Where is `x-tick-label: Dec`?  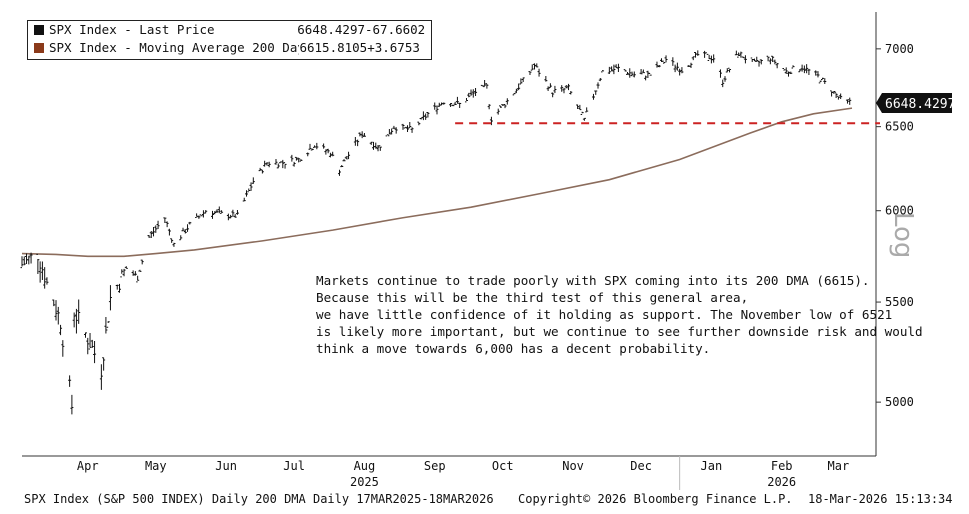
x-tick-label: Dec is located at coordinates (641, 466).